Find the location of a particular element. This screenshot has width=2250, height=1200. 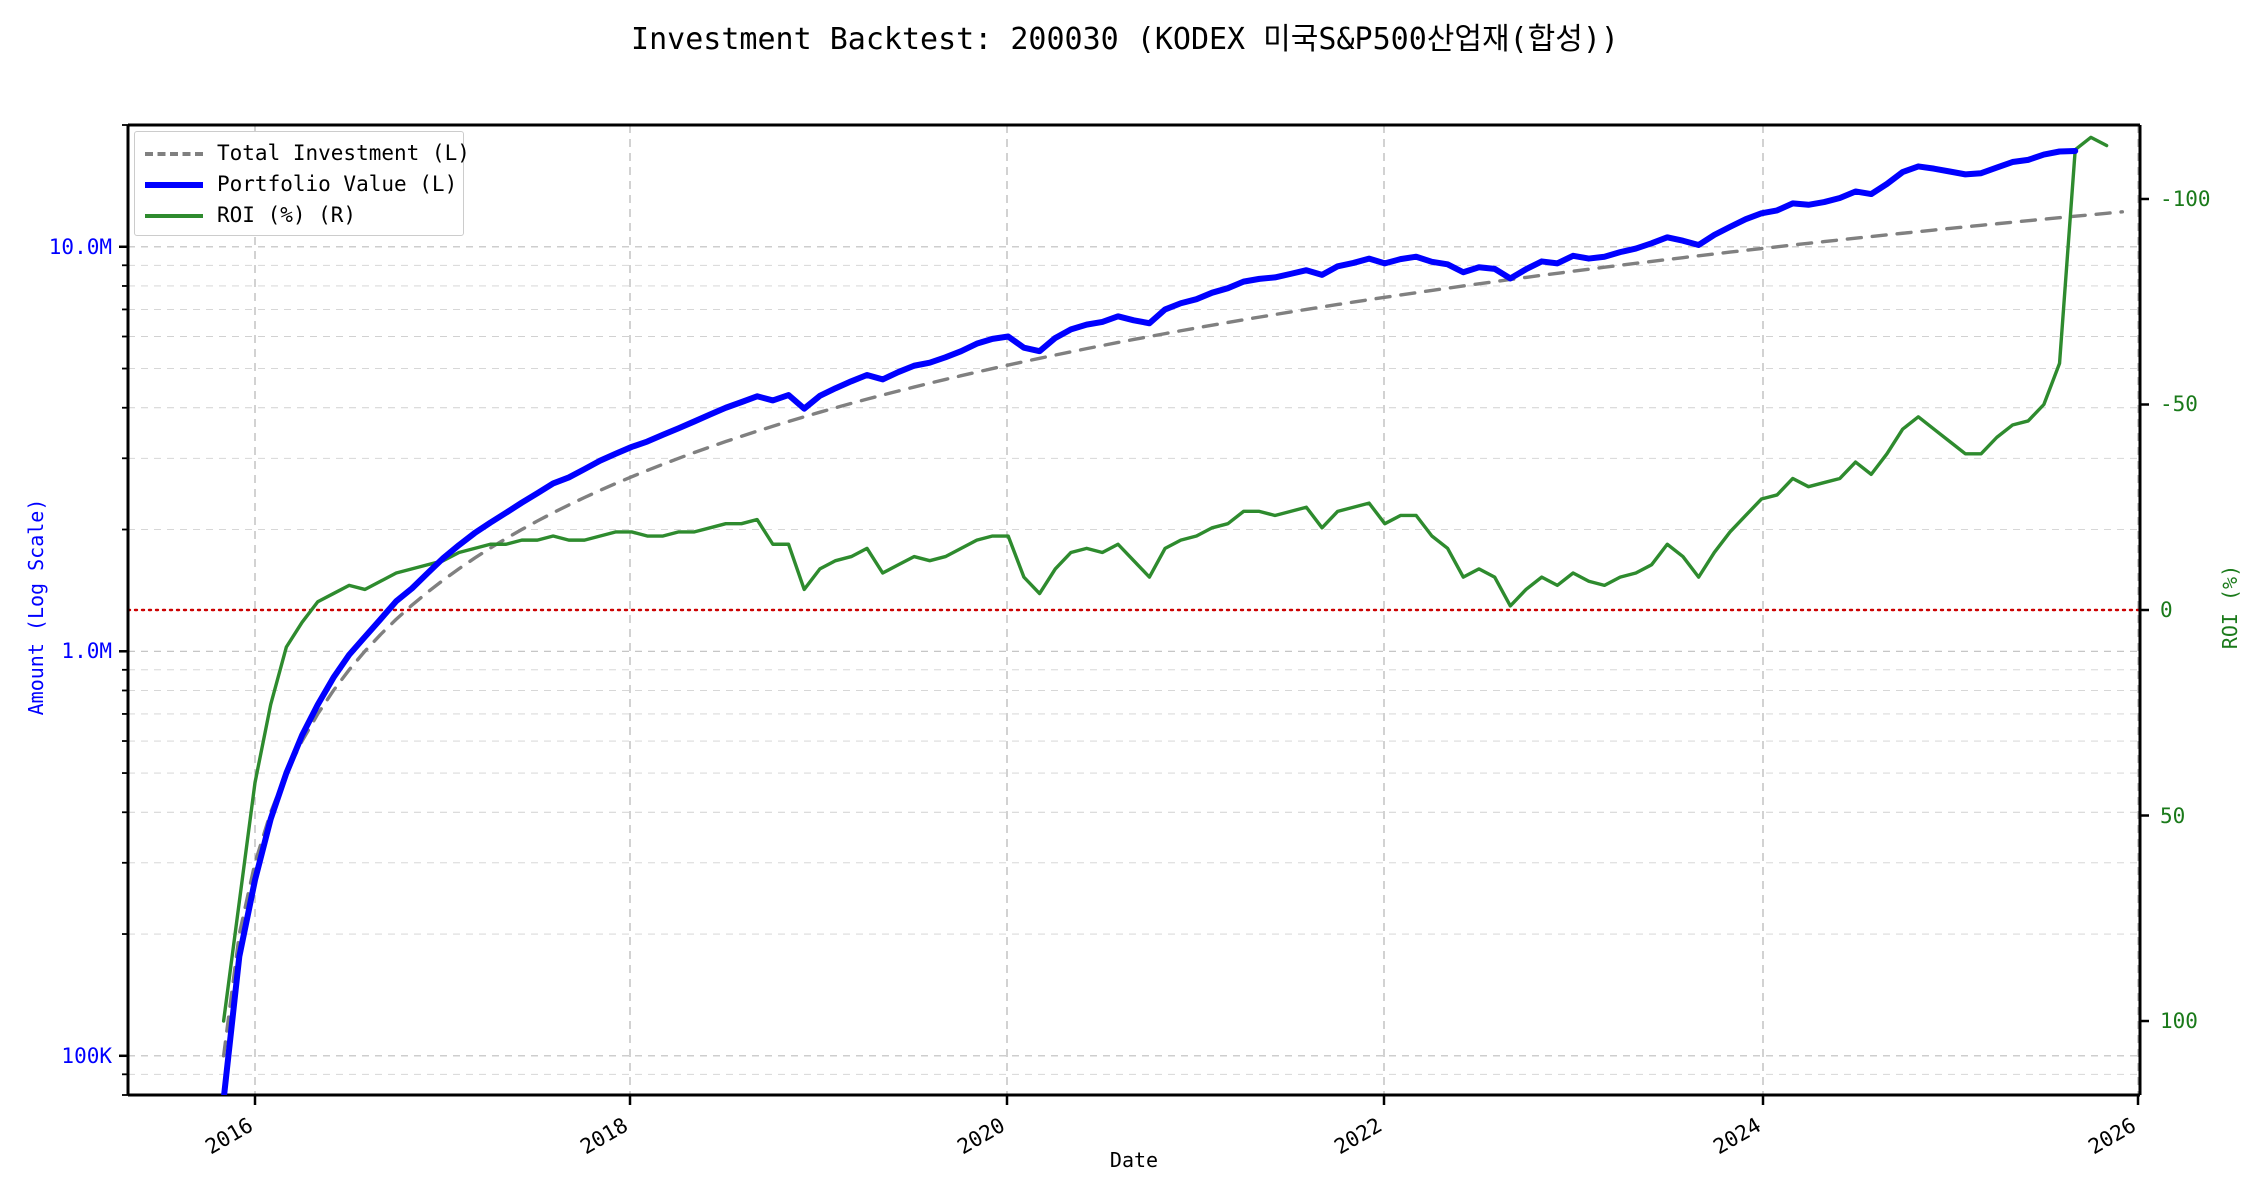

y-axis-right-tick: 50 is located at coordinates (2173, 815).